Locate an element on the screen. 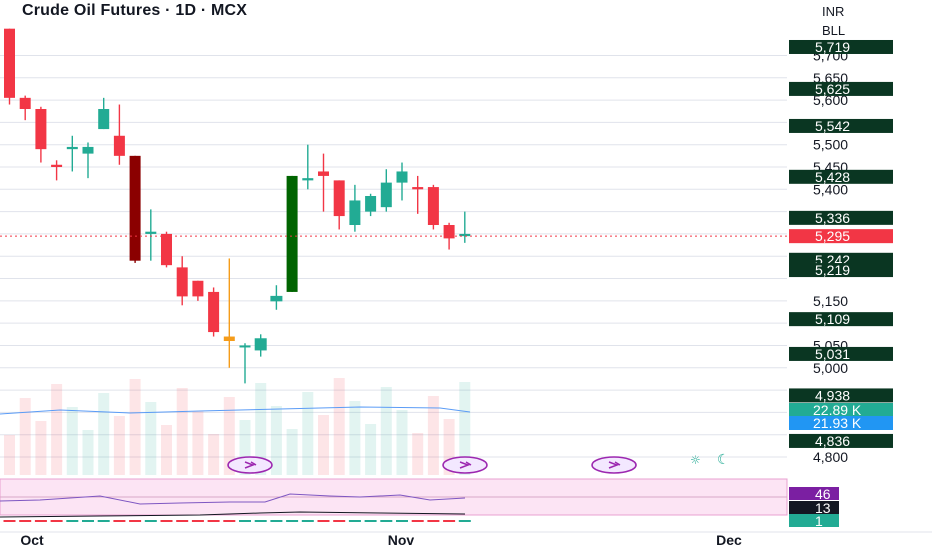 The image size is (932, 550). y-tick-label: 5,500 is located at coordinates (830, 145).